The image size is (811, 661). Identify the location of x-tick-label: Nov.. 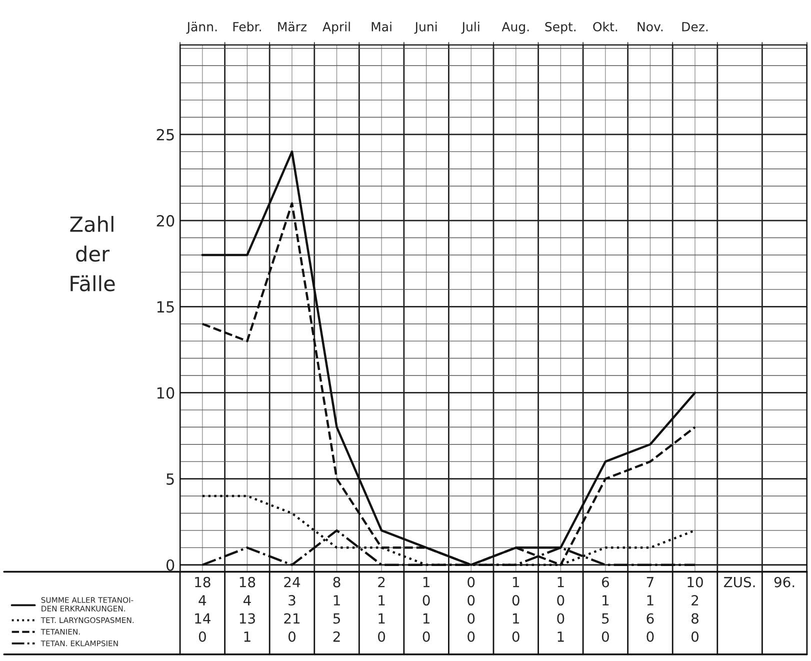
(650, 27).